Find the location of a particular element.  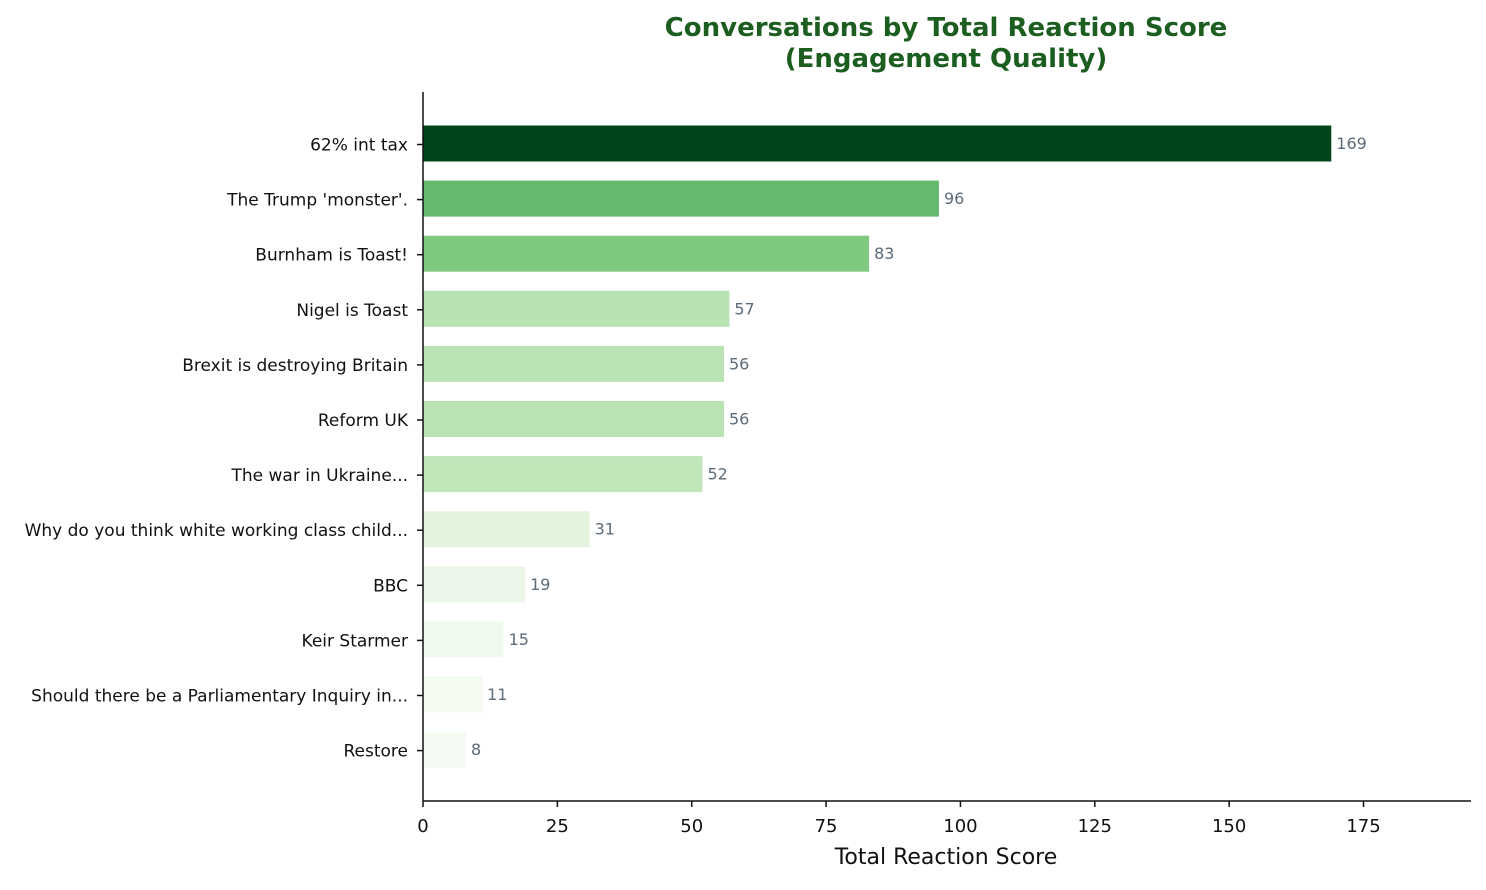

y-tick-label: BBC is located at coordinates (390, 586).